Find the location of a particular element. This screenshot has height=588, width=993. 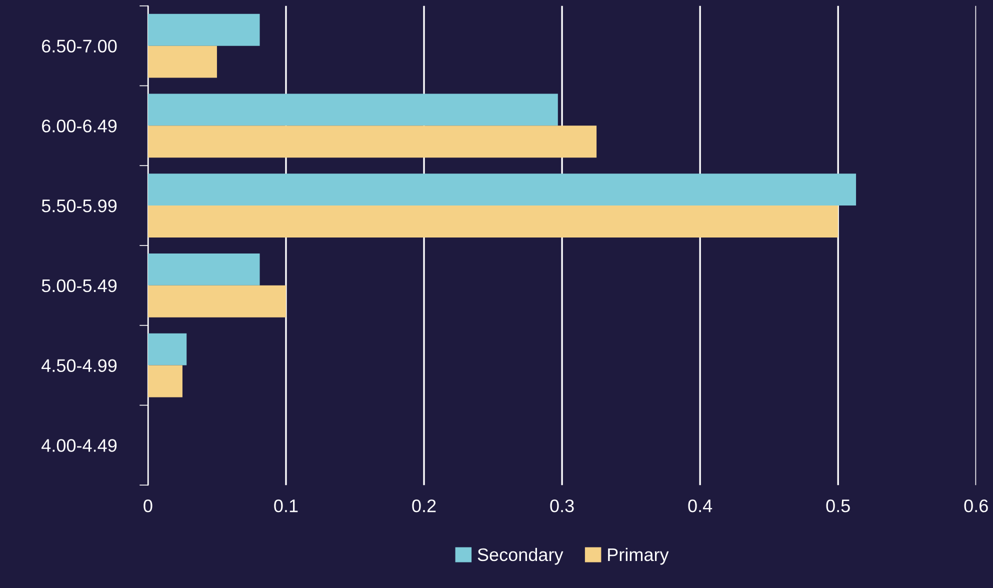

x-tick-label: 0.4 is located at coordinates (700, 505).